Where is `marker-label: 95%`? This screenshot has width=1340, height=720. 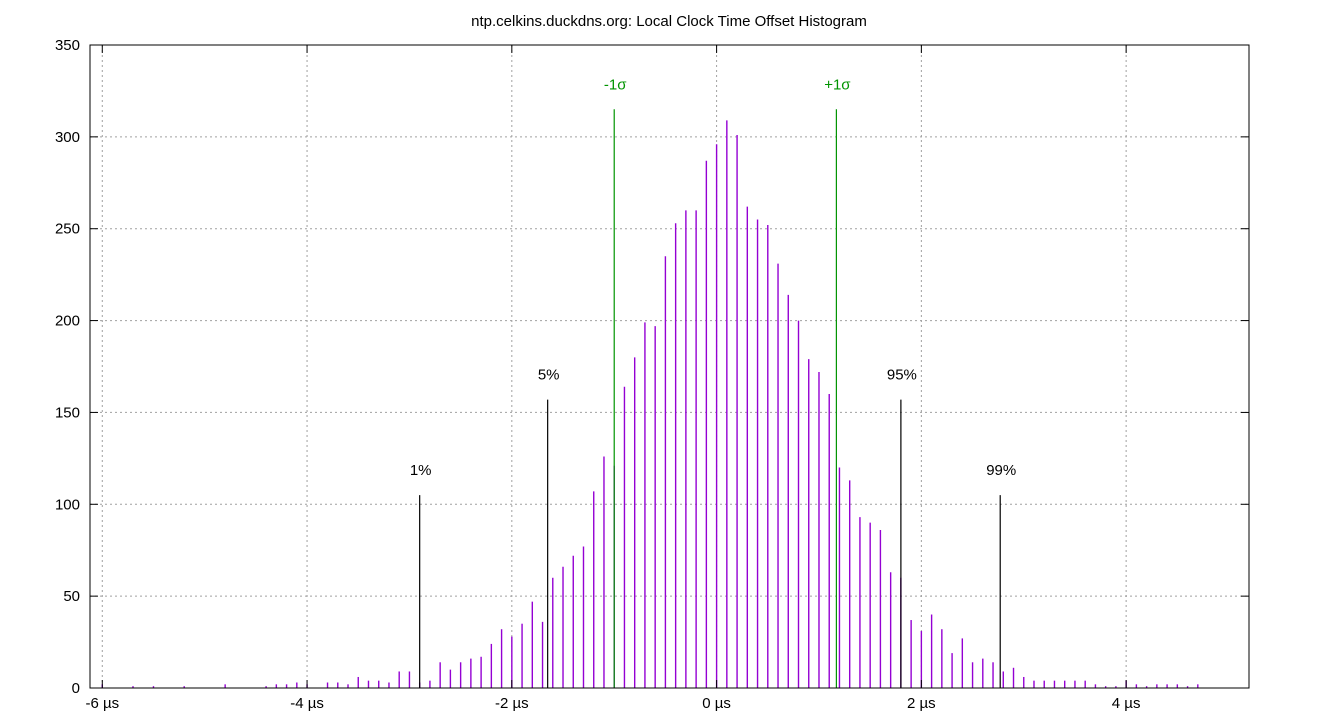
marker-label: 95% is located at coordinates (902, 375).